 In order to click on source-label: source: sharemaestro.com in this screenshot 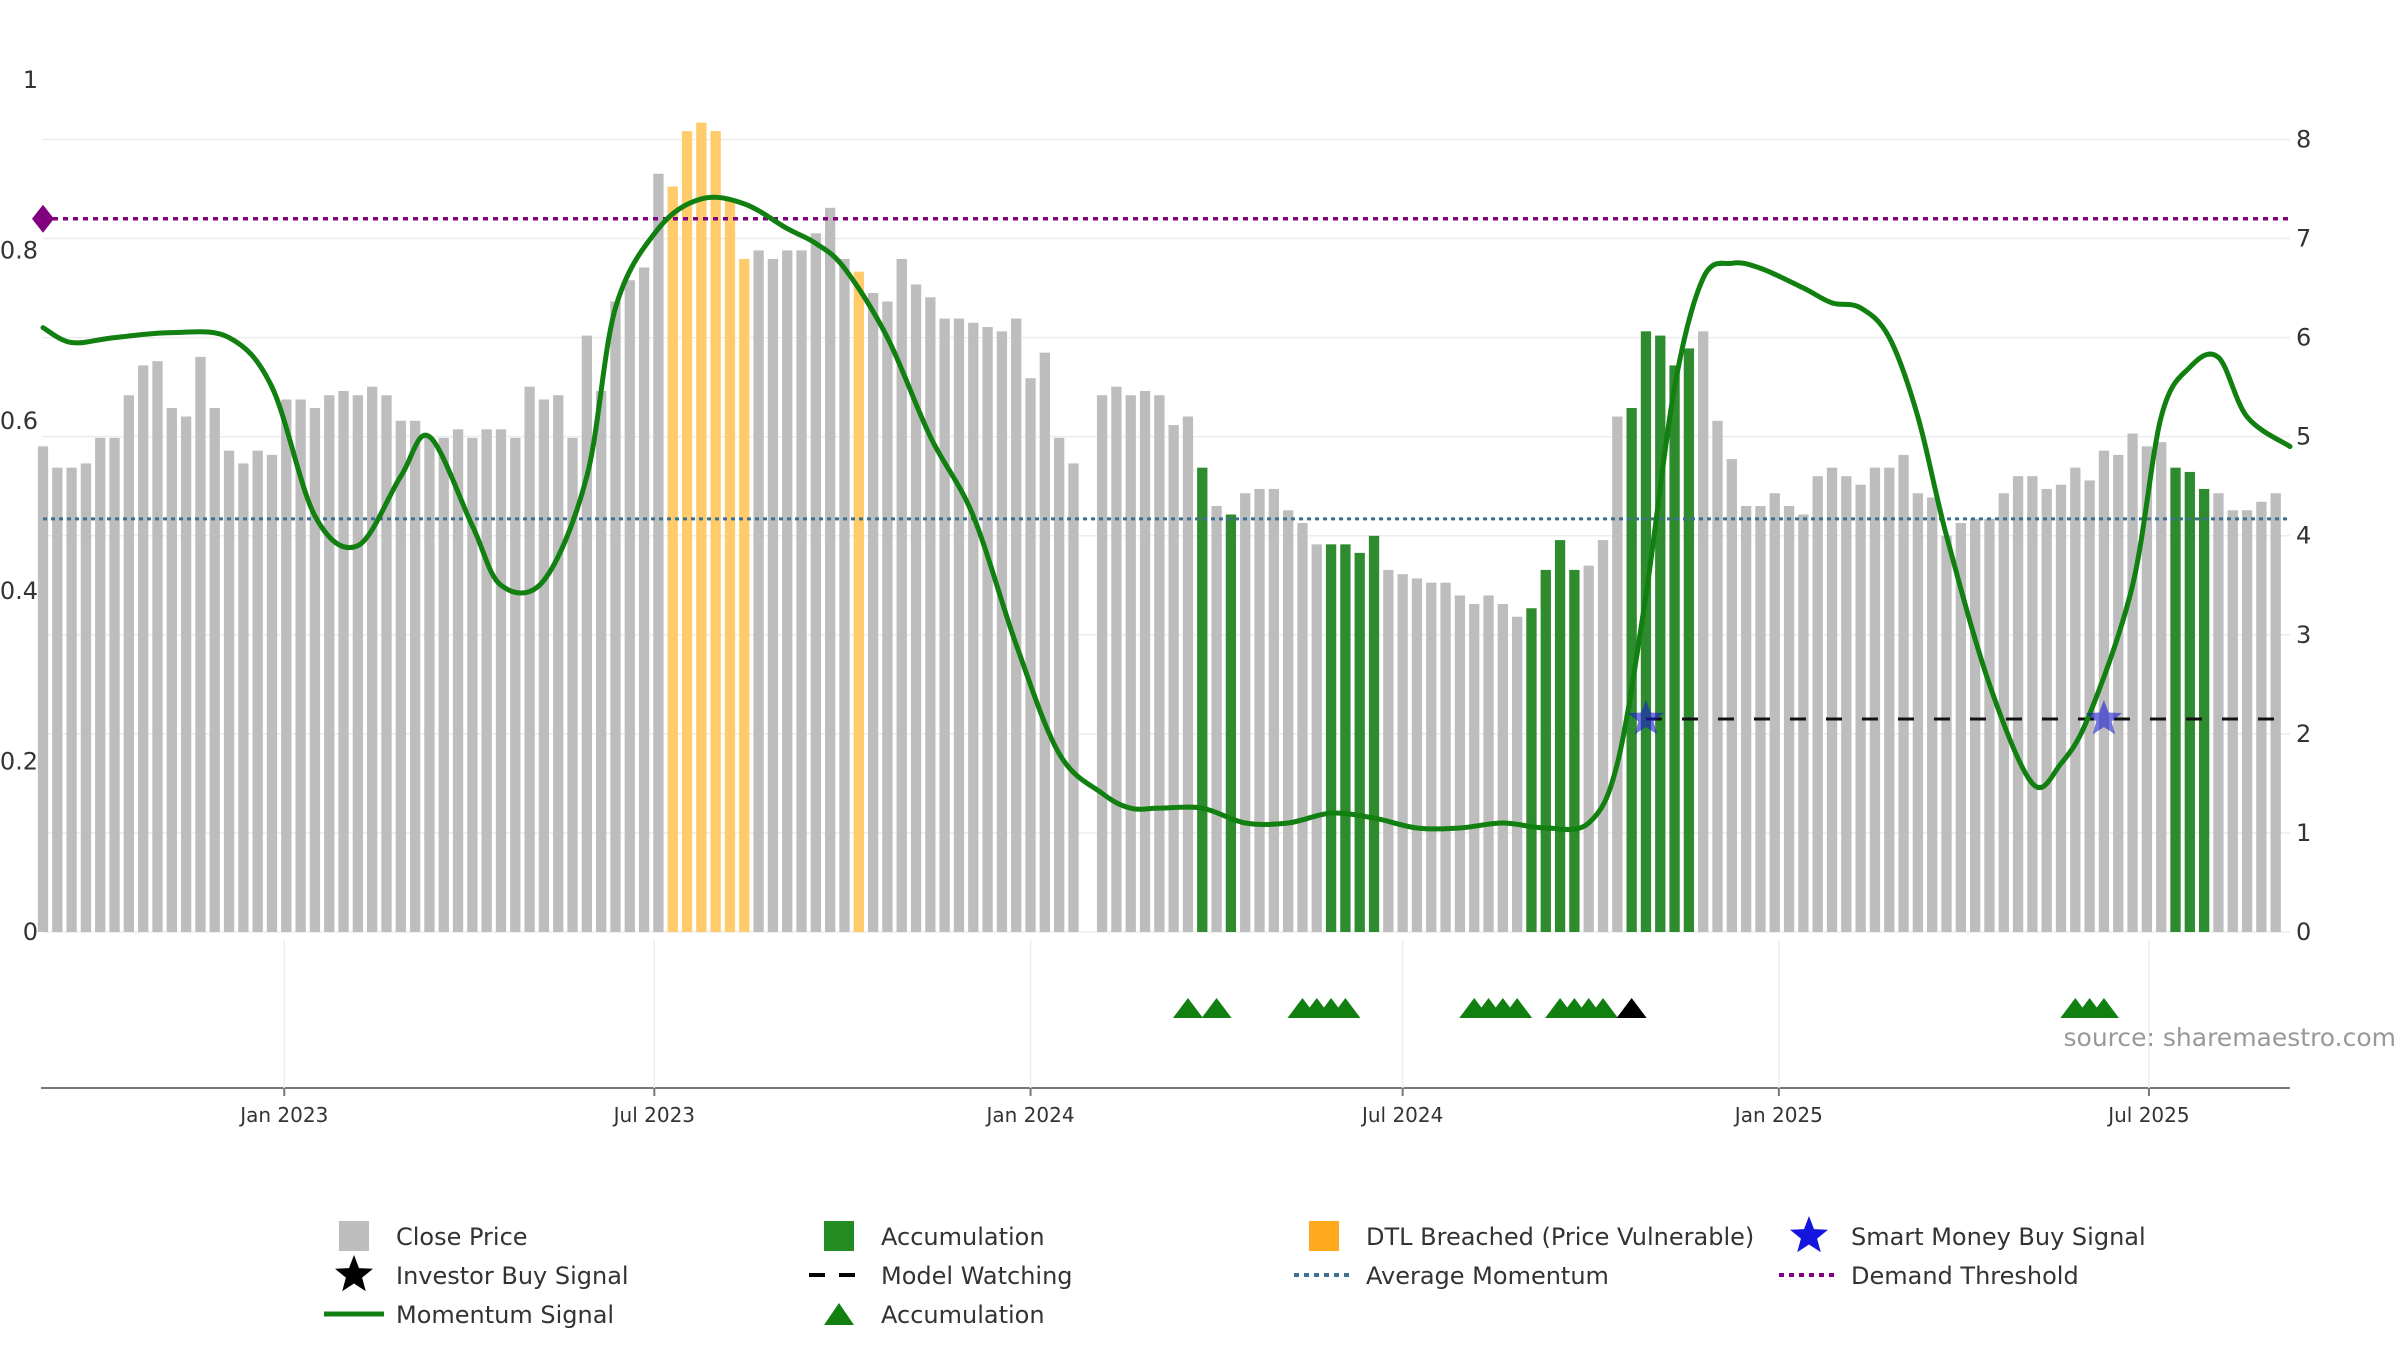, I will do `click(2230, 1037)`.